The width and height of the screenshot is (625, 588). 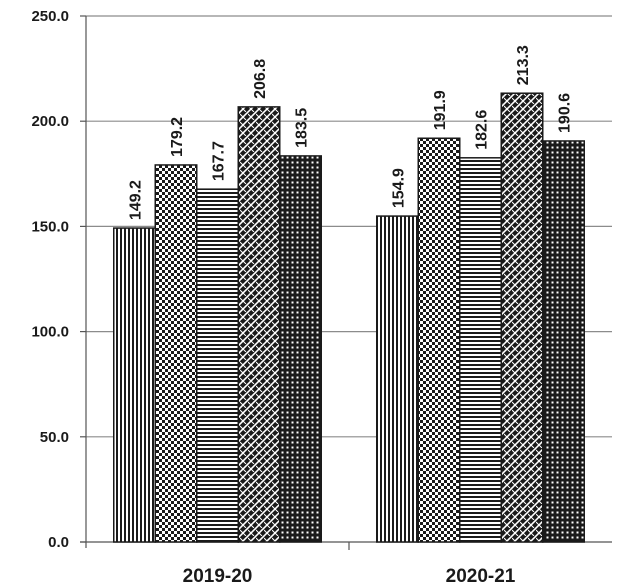 I want to click on data-label: 154.9, so click(x=399, y=188).